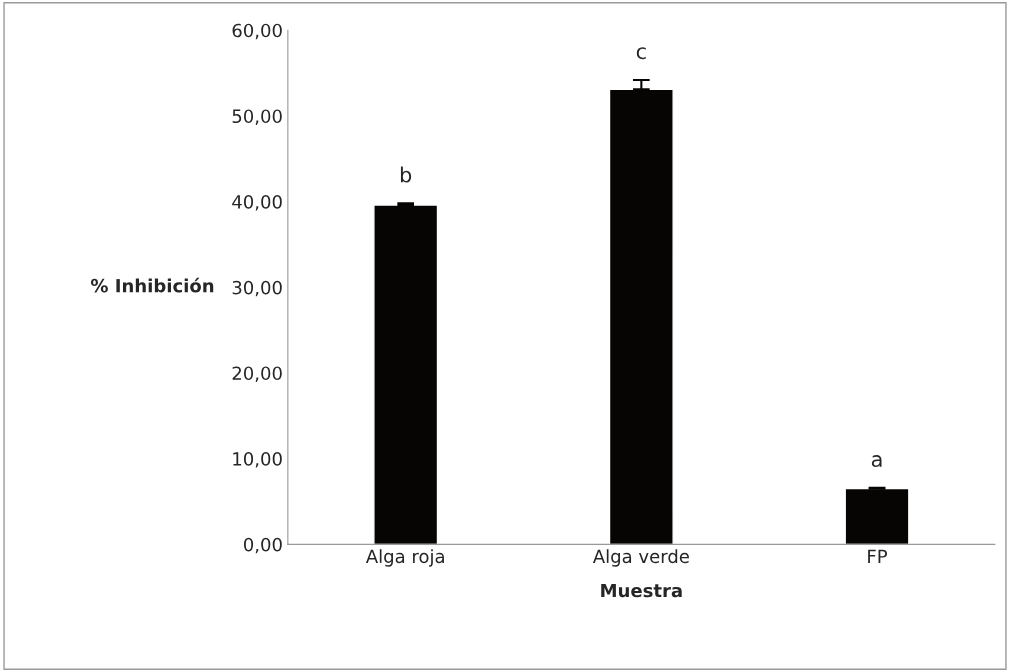  I want to click on x-tick-label: Alga verde, so click(640, 558).